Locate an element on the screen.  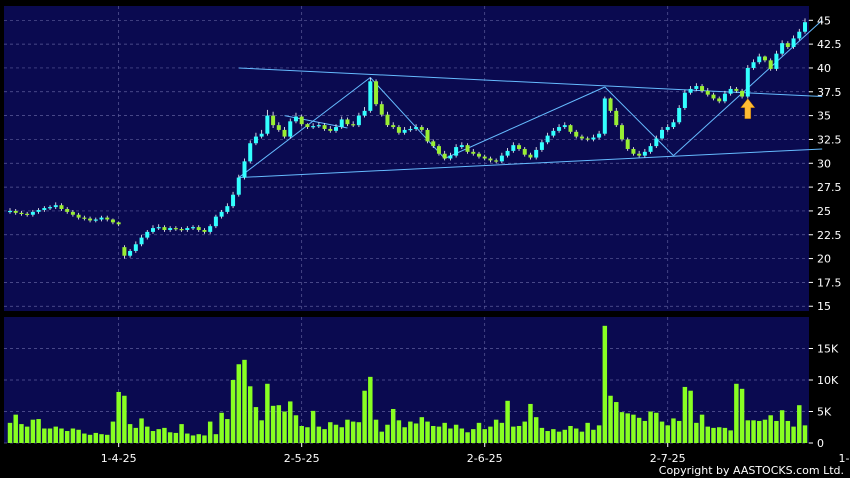
price-tick-label: 40 is located at coordinates (824, 68).